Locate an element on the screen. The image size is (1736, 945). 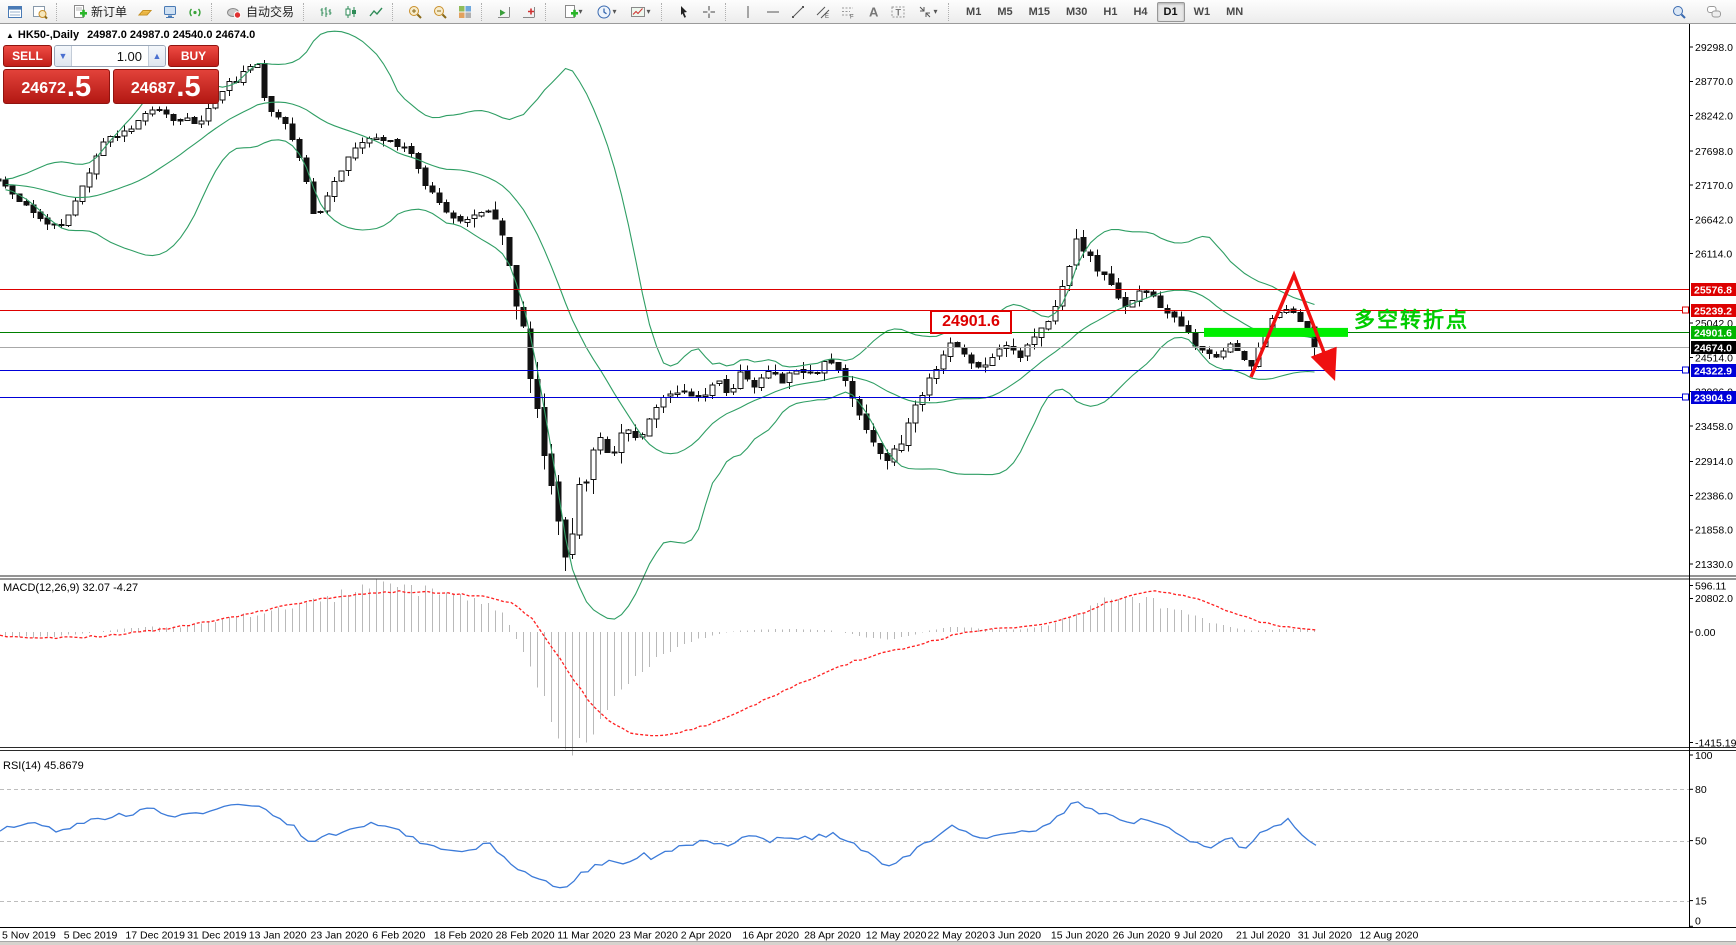
timeframe-button-w1: W1 is located at coordinates (1202, 12).